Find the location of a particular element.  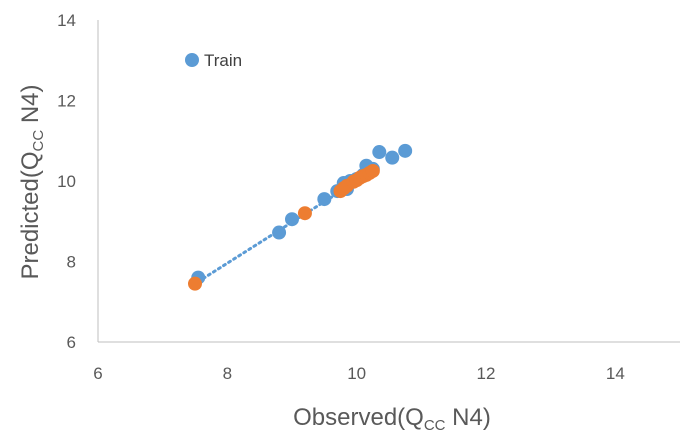

y-tick-labels: 6 8 10 12 14 is located at coordinates (66, 181).